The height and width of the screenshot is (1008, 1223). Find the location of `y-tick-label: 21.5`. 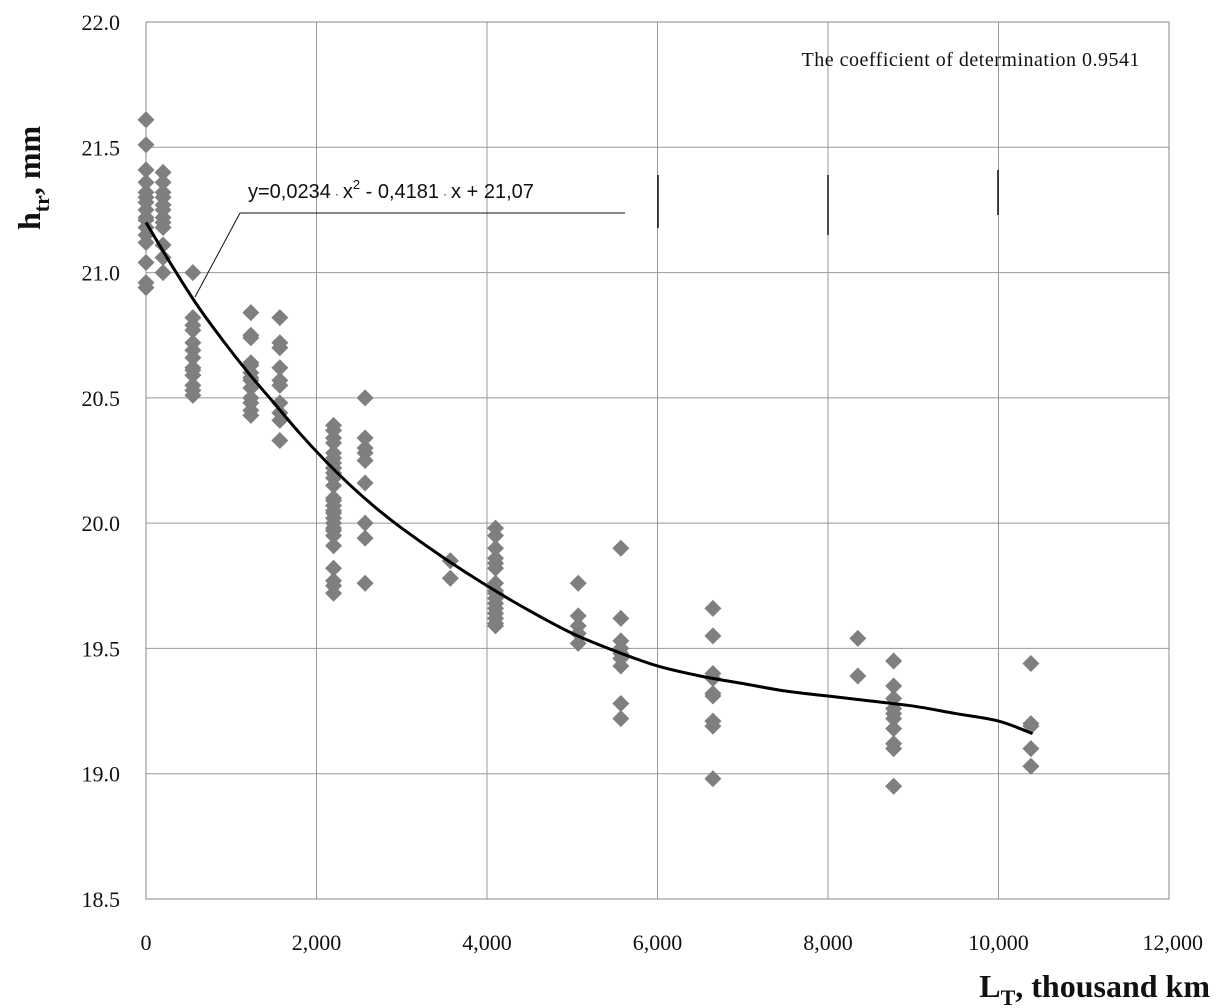

y-tick-label: 21.5 is located at coordinates (101, 147).